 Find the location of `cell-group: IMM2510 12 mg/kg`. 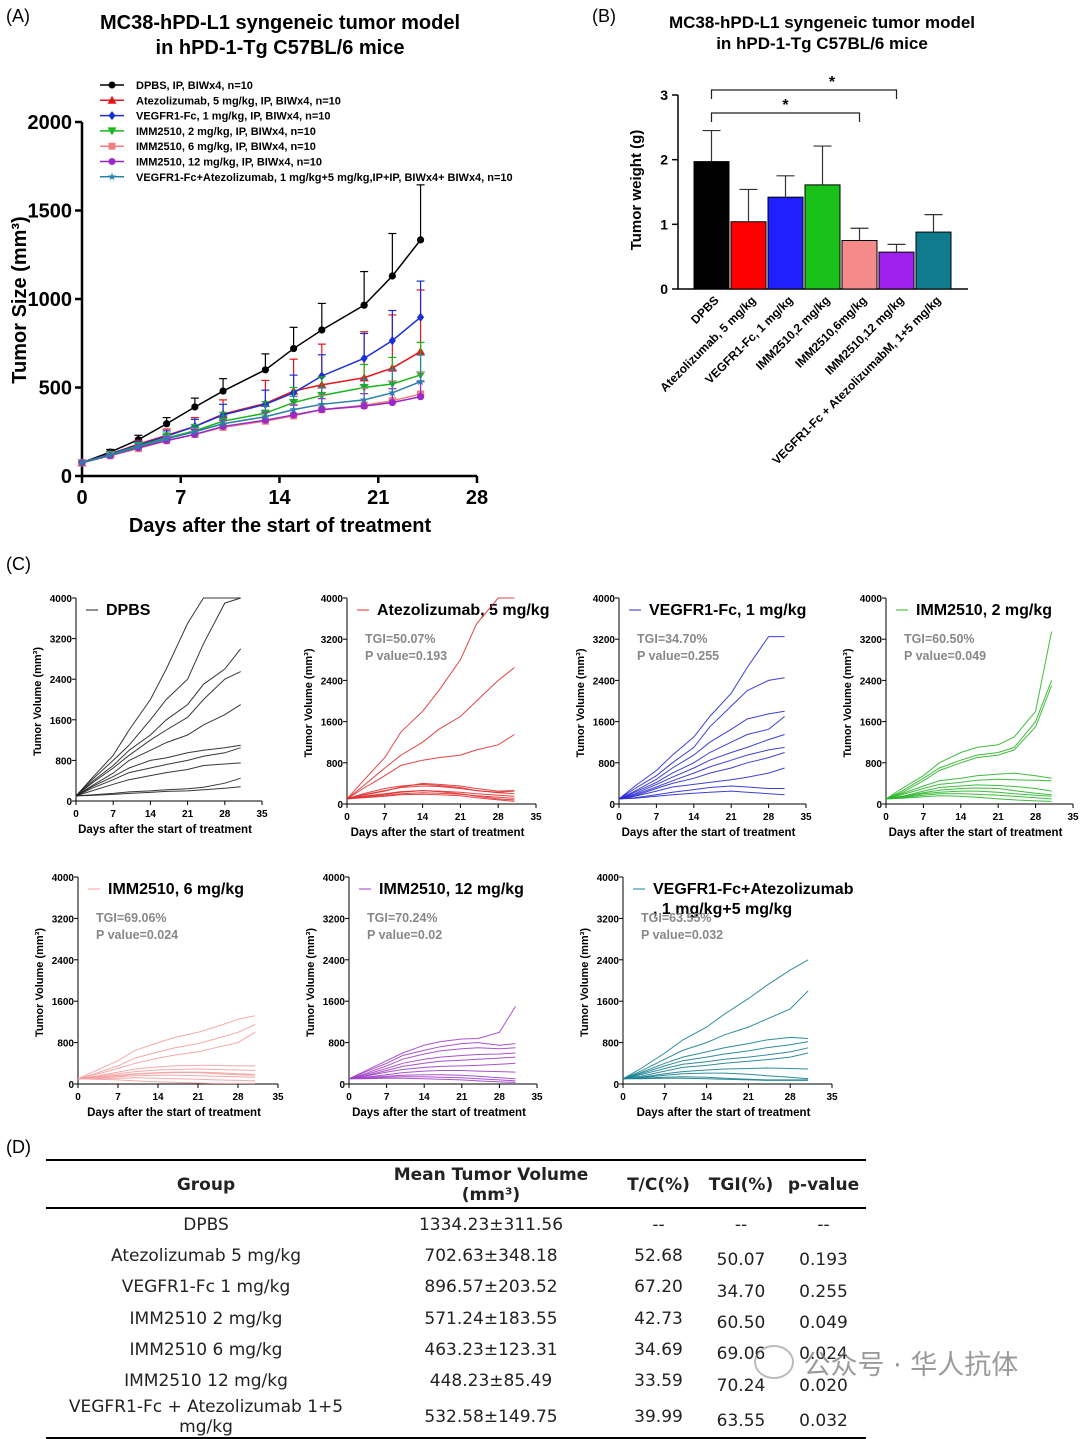

cell-group: IMM2510 12 mg/kg is located at coordinates (206, 1381).